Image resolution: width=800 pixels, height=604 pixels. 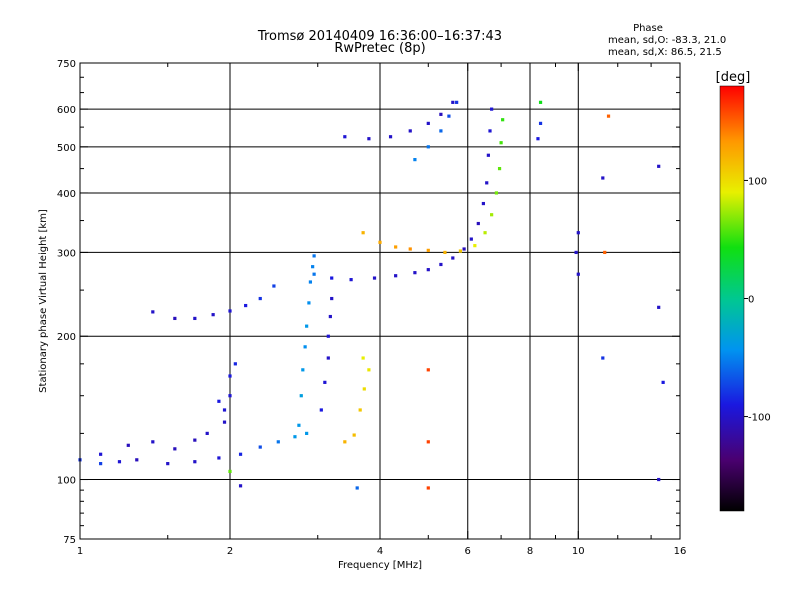 What do you see at coordinates (66, 110) in the screenshot?
I see `y-tick-label: 600` at bounding box center [66, 110].